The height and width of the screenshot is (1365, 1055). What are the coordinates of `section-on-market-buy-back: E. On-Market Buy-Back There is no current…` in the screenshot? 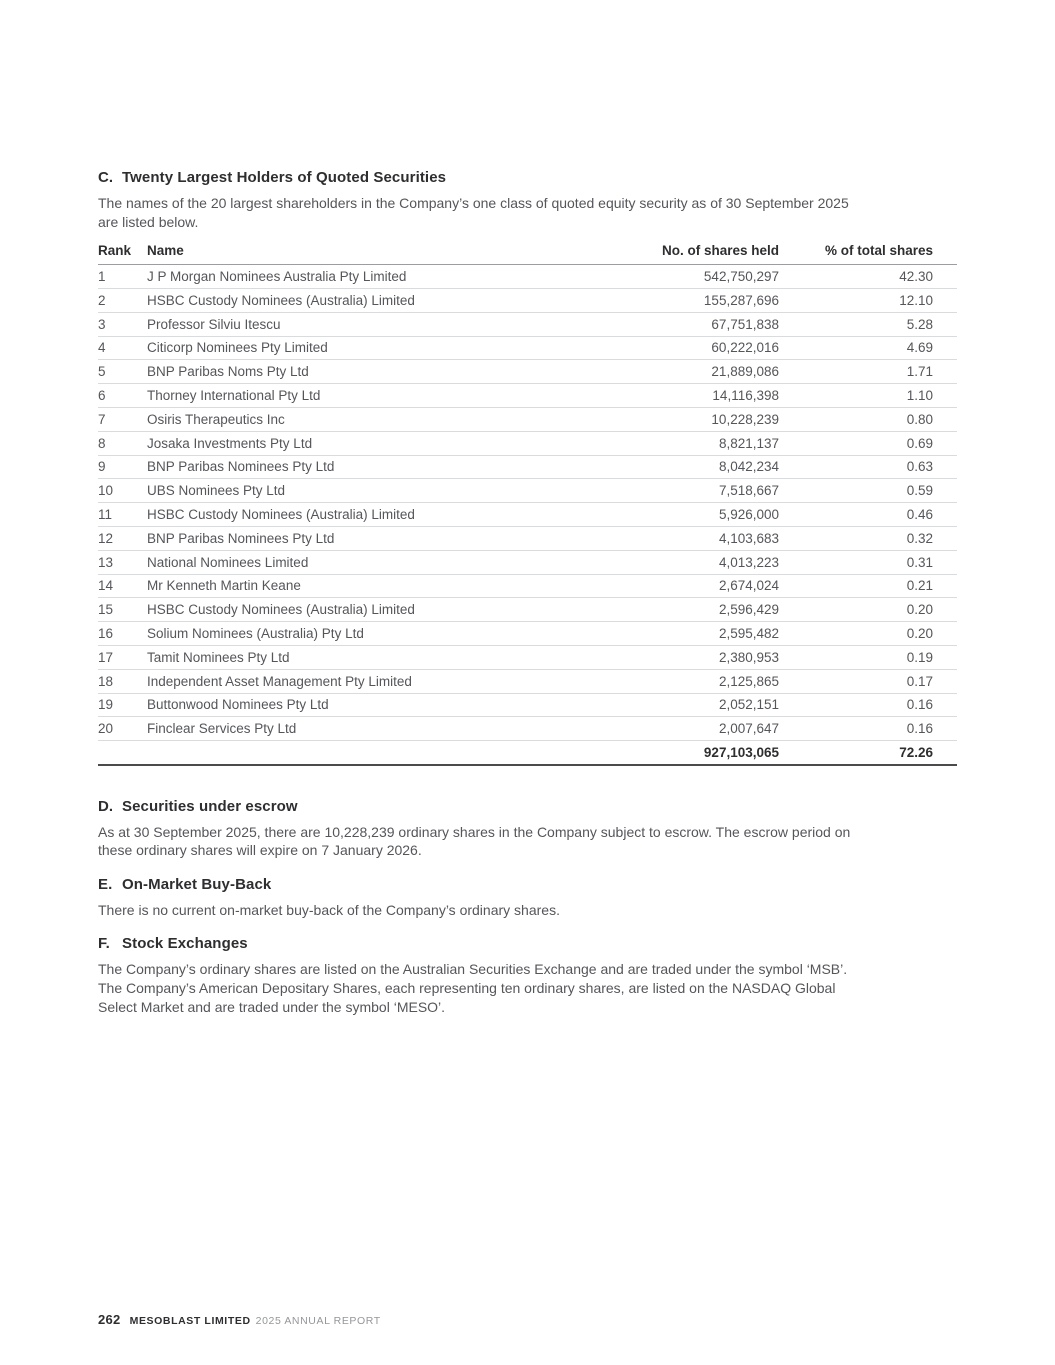 It's located at (527, 898).